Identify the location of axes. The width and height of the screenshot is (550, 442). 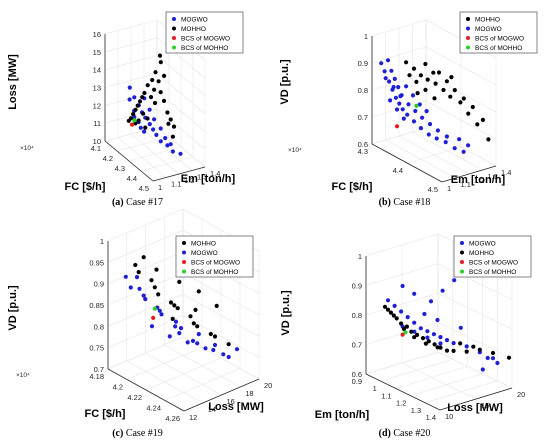
(155, 108).